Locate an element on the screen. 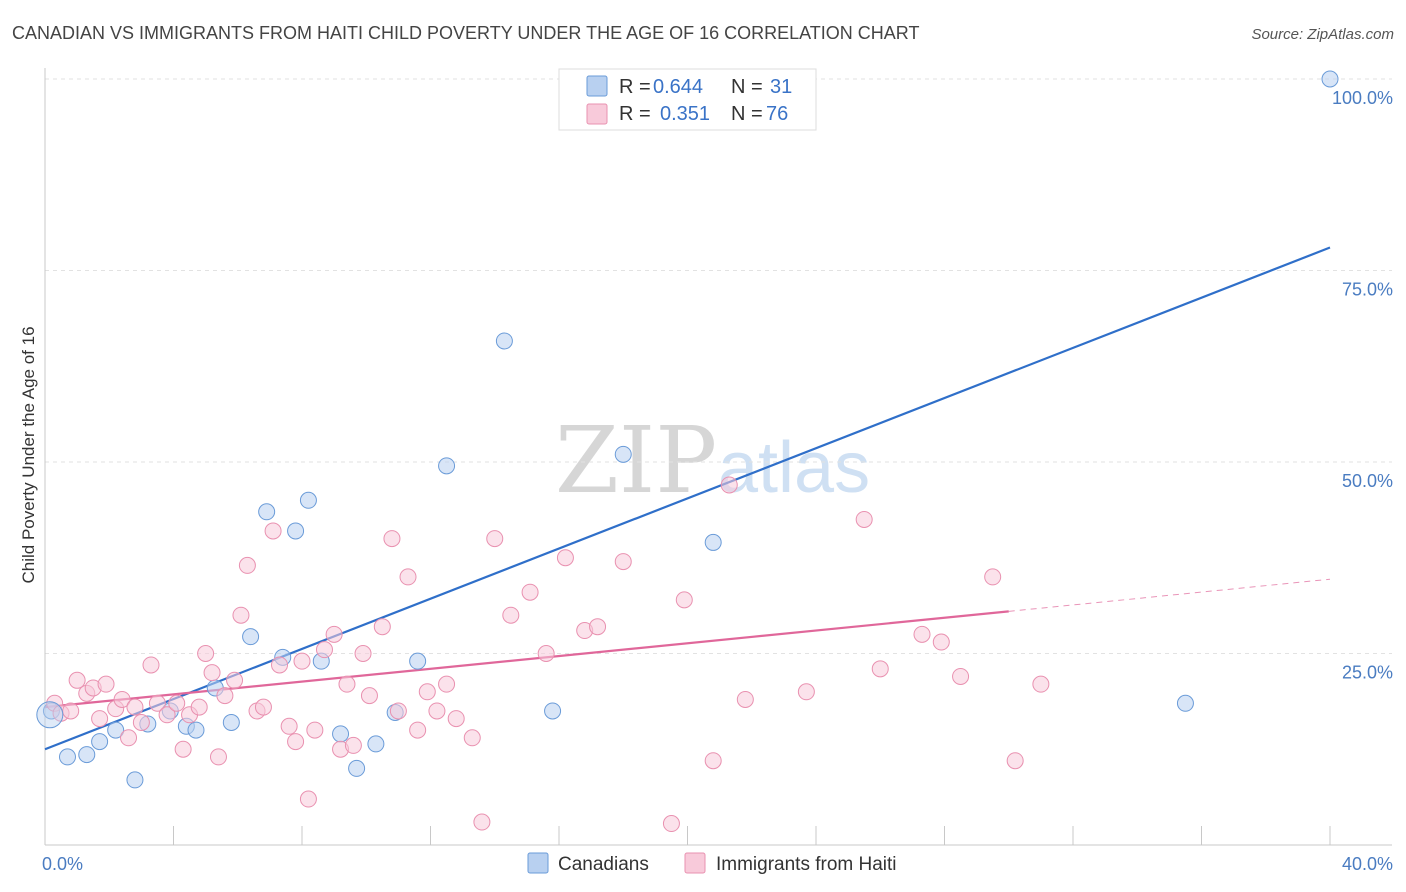  y-tick-label: 100.0% is located at coordinates (1362, 98).